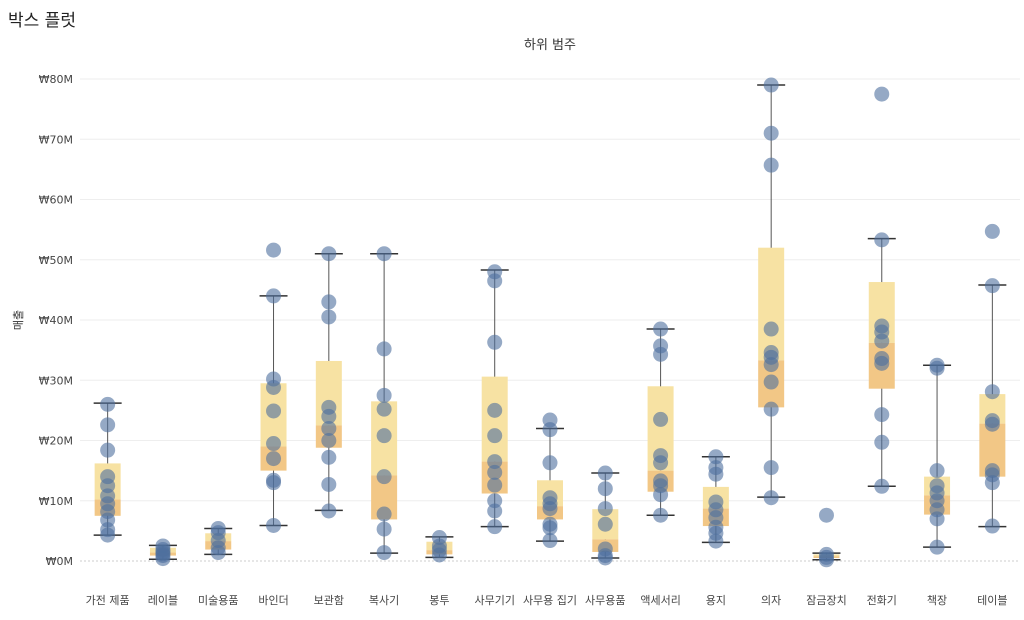 The image size is (1024, 620). Describe the element at coordinates (439, 600) in the screenshot. I see `x-tick-label: 봉투` at that location.